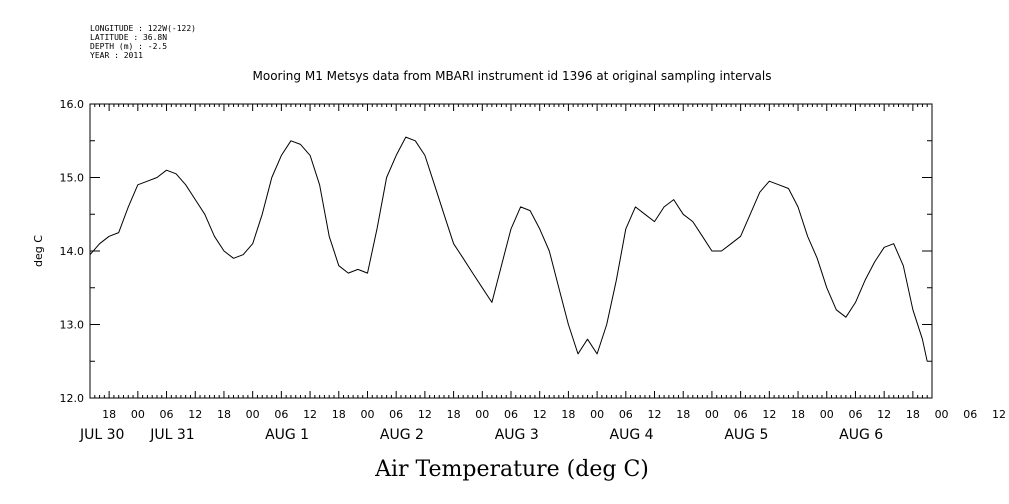 This screenshot has width=1009, height=504. I want to click on y-tick-label: 12.0, so click(72, 398).